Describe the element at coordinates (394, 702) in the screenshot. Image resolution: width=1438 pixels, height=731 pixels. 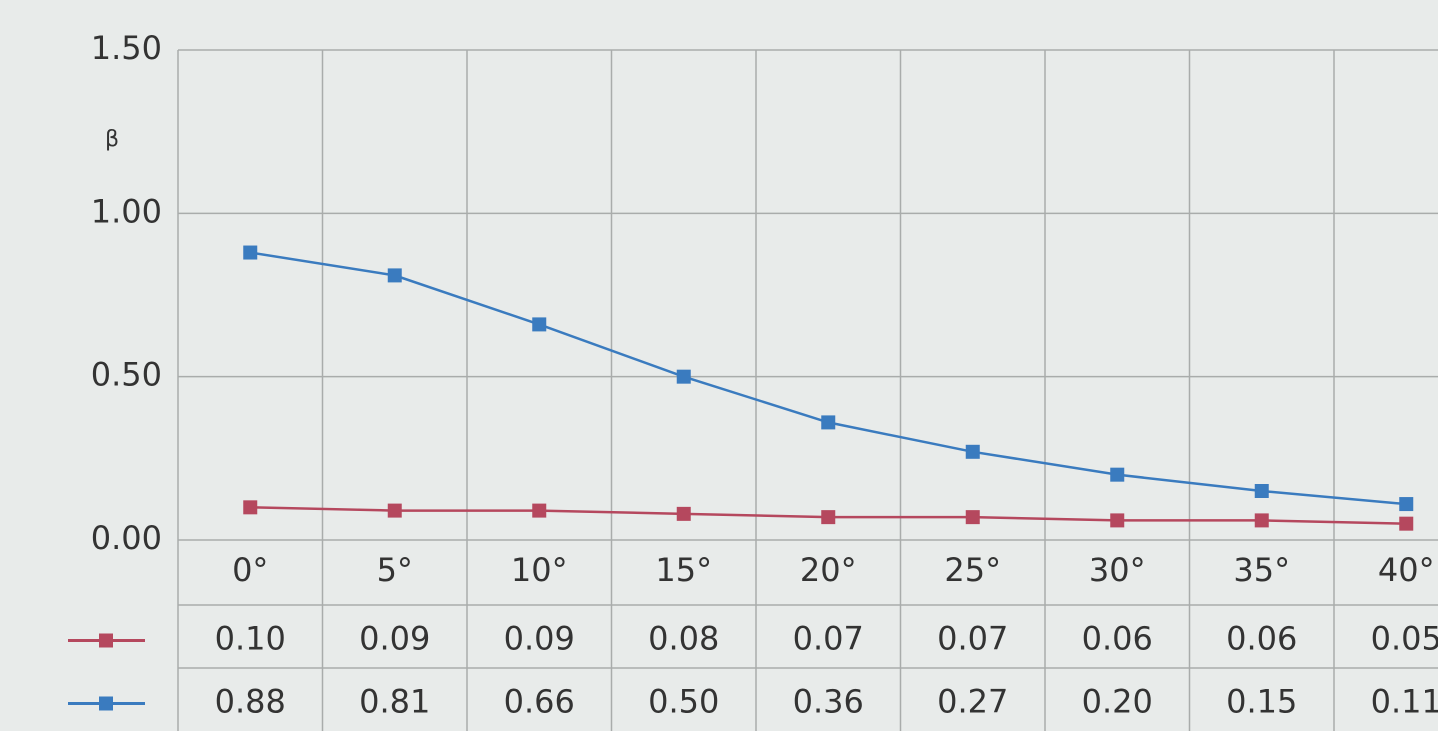
I see `table-value: 0.81` at that location.